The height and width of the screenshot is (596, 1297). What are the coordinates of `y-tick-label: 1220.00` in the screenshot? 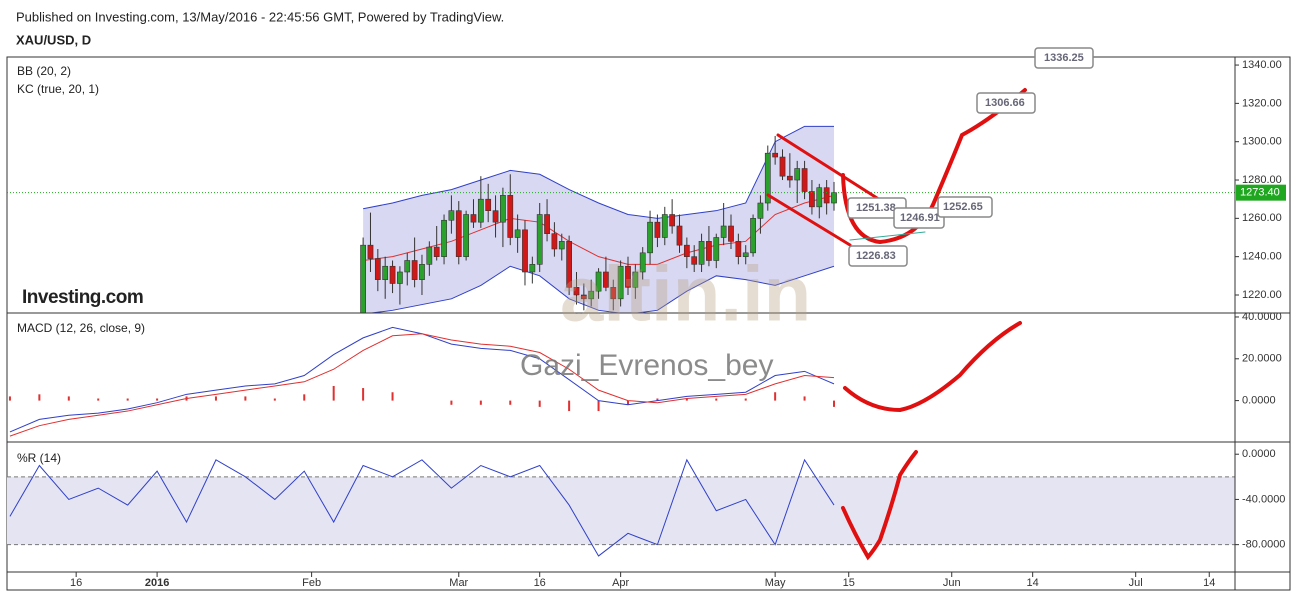 It's located at (1262, 295).